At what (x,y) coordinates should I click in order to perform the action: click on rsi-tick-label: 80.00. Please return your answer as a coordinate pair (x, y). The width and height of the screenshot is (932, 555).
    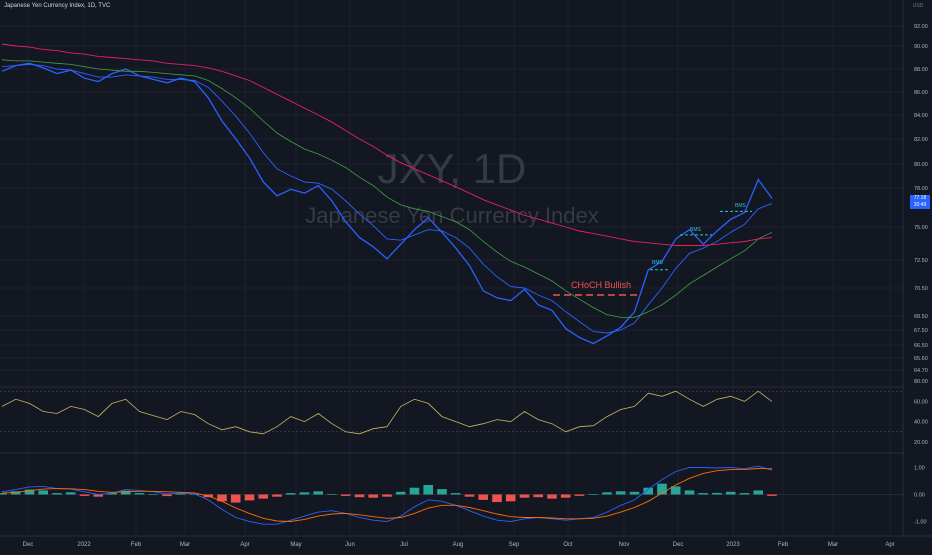
    Looking at the image, I should click on (921, 382).